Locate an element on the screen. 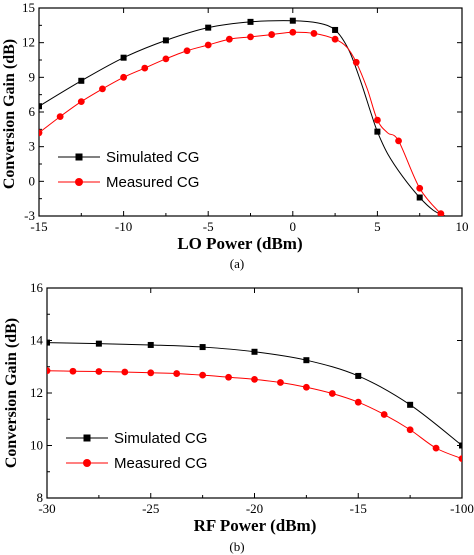 This screenshot has height=555, width=474. legend-label-measured-a: Measured CG is located at coordinates (152, 182).